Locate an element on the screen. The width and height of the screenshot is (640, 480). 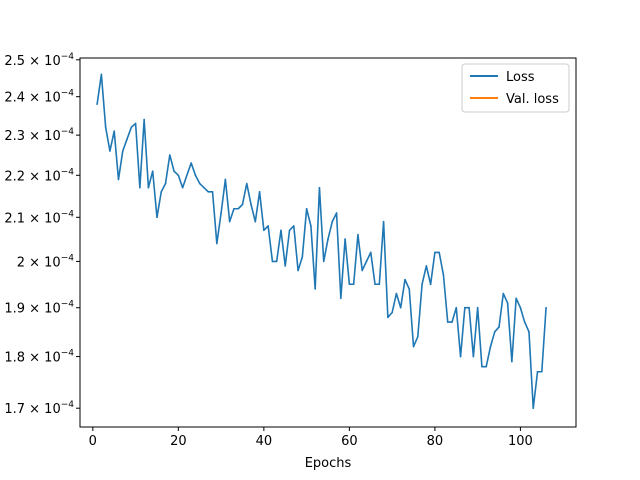
x-tick-label: 100 is located at coordinates (520, 441).